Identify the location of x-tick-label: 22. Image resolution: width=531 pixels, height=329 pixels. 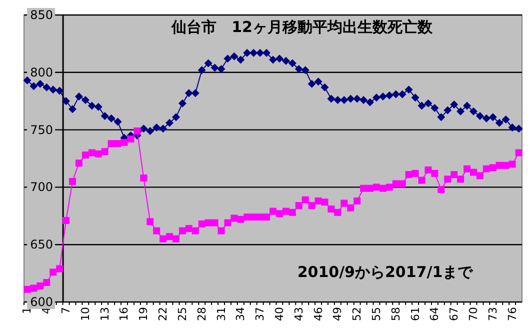
(163, 314).